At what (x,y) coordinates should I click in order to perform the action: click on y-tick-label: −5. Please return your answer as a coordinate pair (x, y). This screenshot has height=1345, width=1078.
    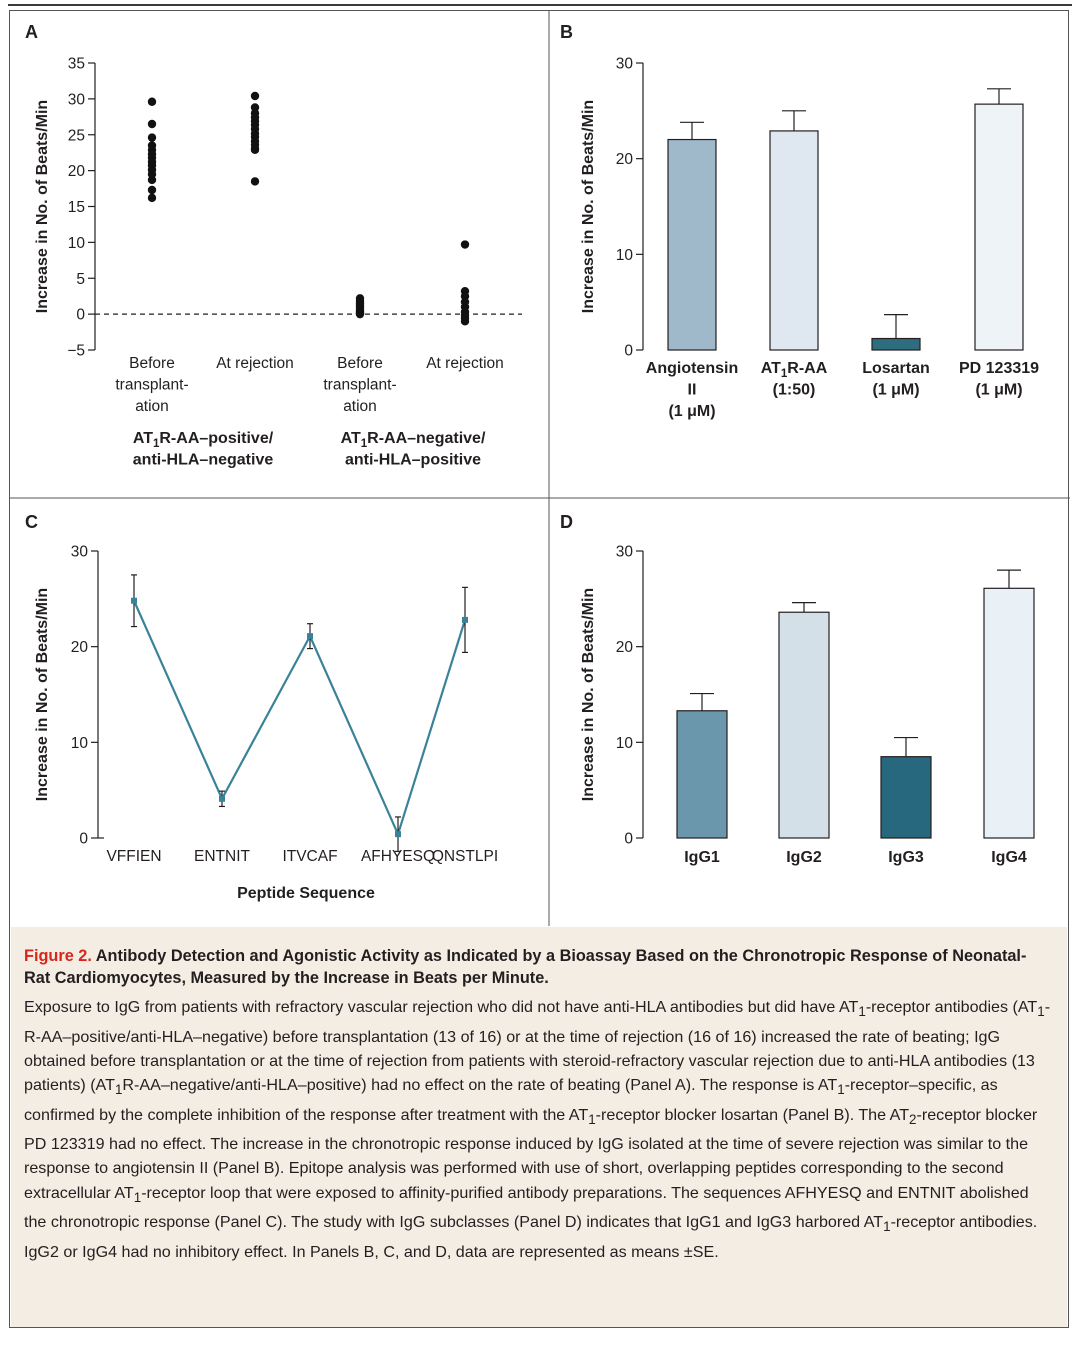
    Looking at the image, I should click on (76, 351).